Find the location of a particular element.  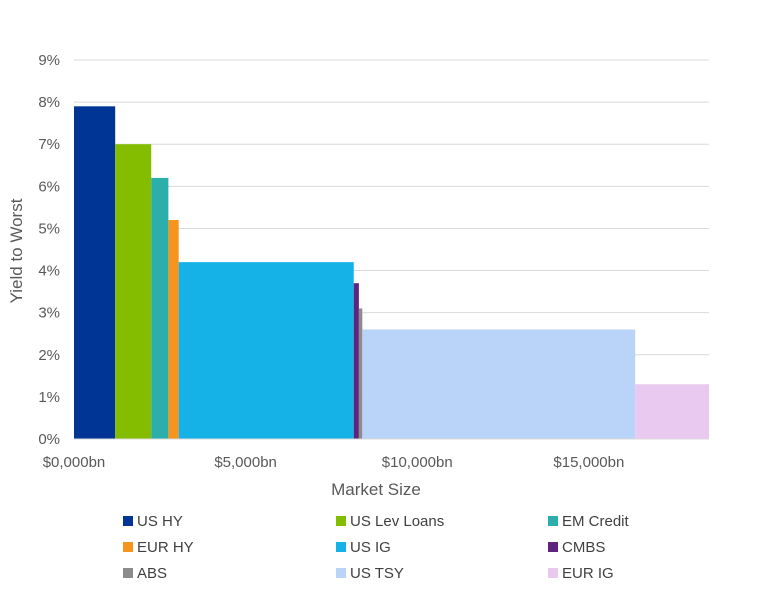

y-tick-label: 7% is located at coordinates (49, 144).